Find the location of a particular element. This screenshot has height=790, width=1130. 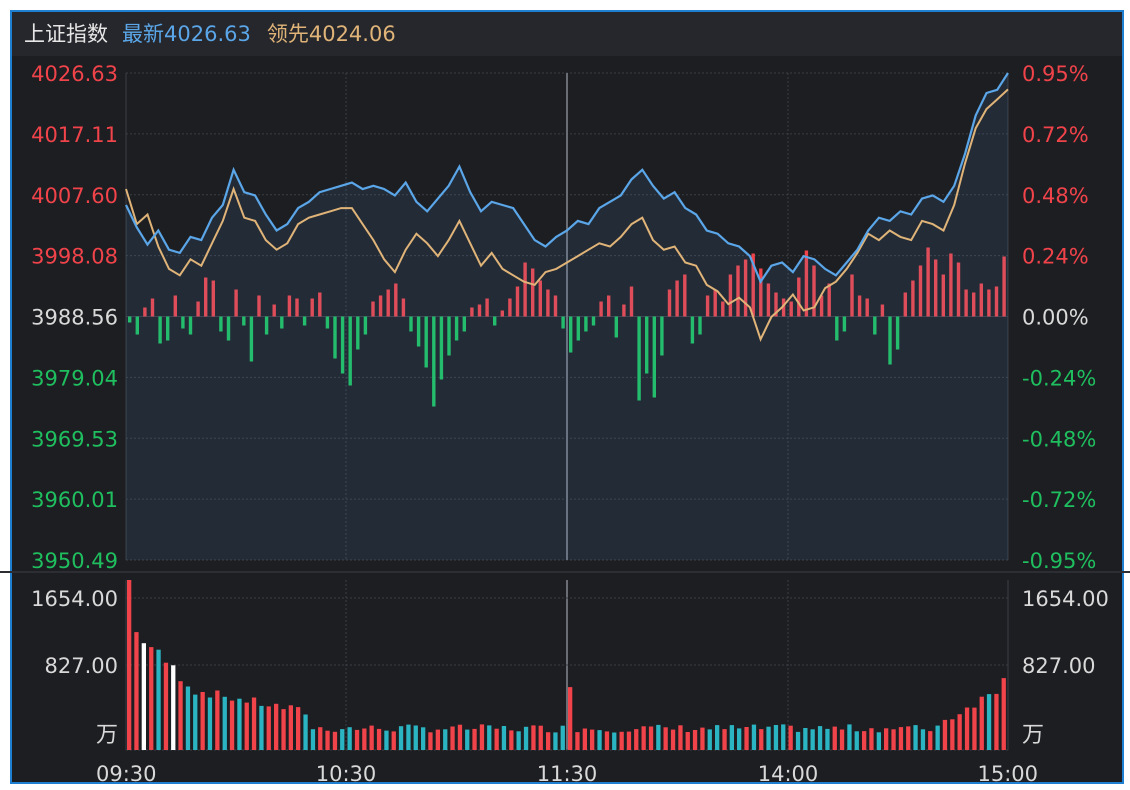

y-tick-left: 3960.01 is located at coordinates (74, 500).